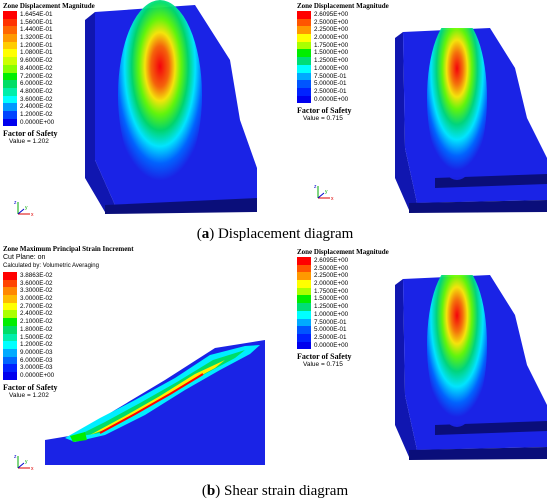  I want to click on cut-plane-label: Cut Plane: on, so click(24, 257).